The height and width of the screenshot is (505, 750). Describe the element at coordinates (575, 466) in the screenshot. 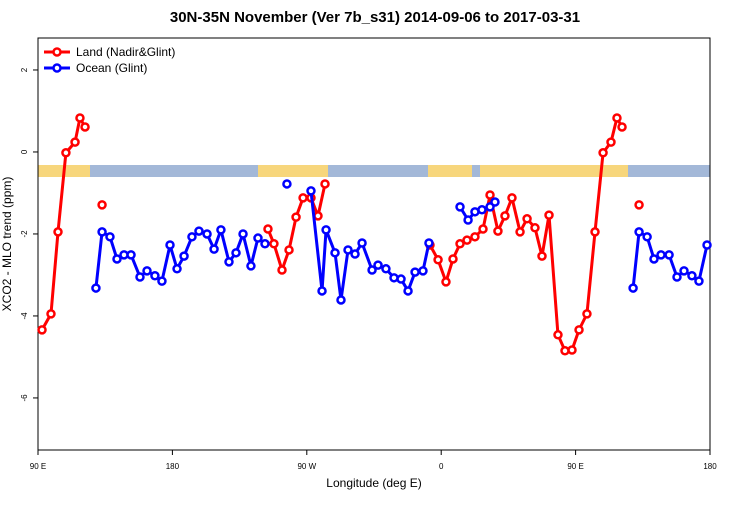

I see `x-tick-label: 90 E` at that location.